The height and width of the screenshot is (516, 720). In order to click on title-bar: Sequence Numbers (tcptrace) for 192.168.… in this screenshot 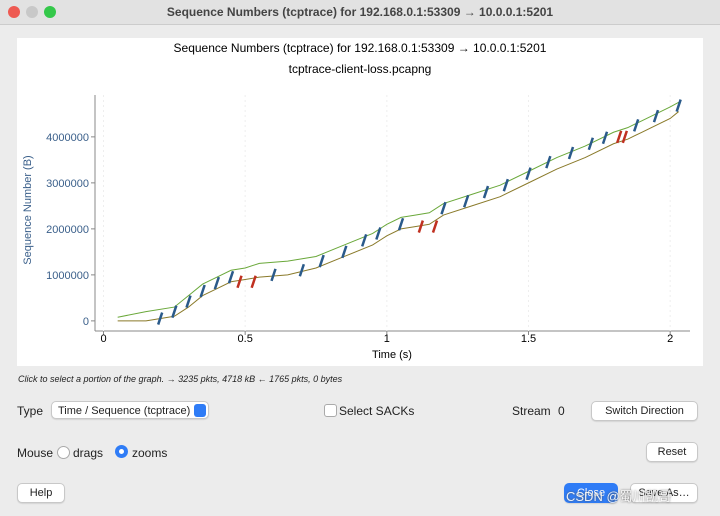, I will do `click(360, 12)`.